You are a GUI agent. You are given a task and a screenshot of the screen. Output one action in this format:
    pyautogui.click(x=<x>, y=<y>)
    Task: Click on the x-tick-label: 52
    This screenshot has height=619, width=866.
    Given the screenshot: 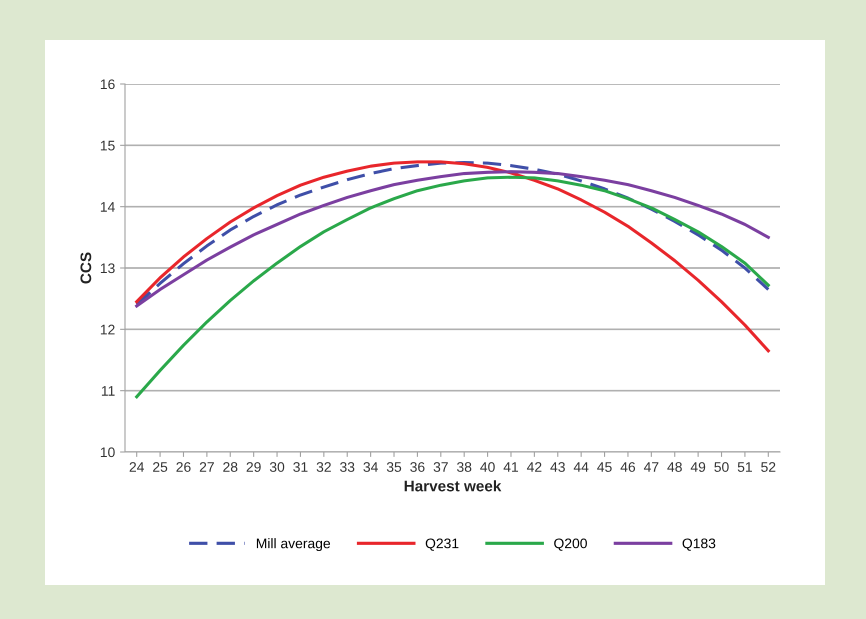 What is the action you would take?
    pyautogui.click(x=768, y=467)
    